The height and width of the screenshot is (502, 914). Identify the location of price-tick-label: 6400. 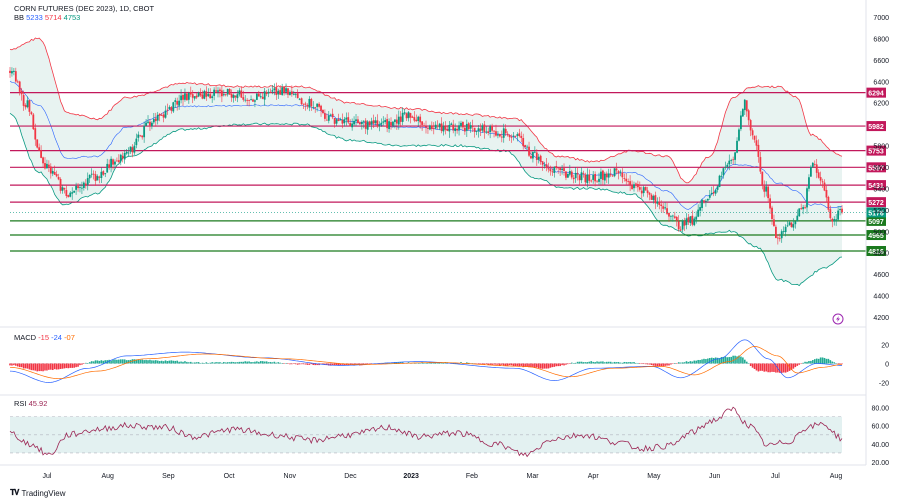
(881, 82).